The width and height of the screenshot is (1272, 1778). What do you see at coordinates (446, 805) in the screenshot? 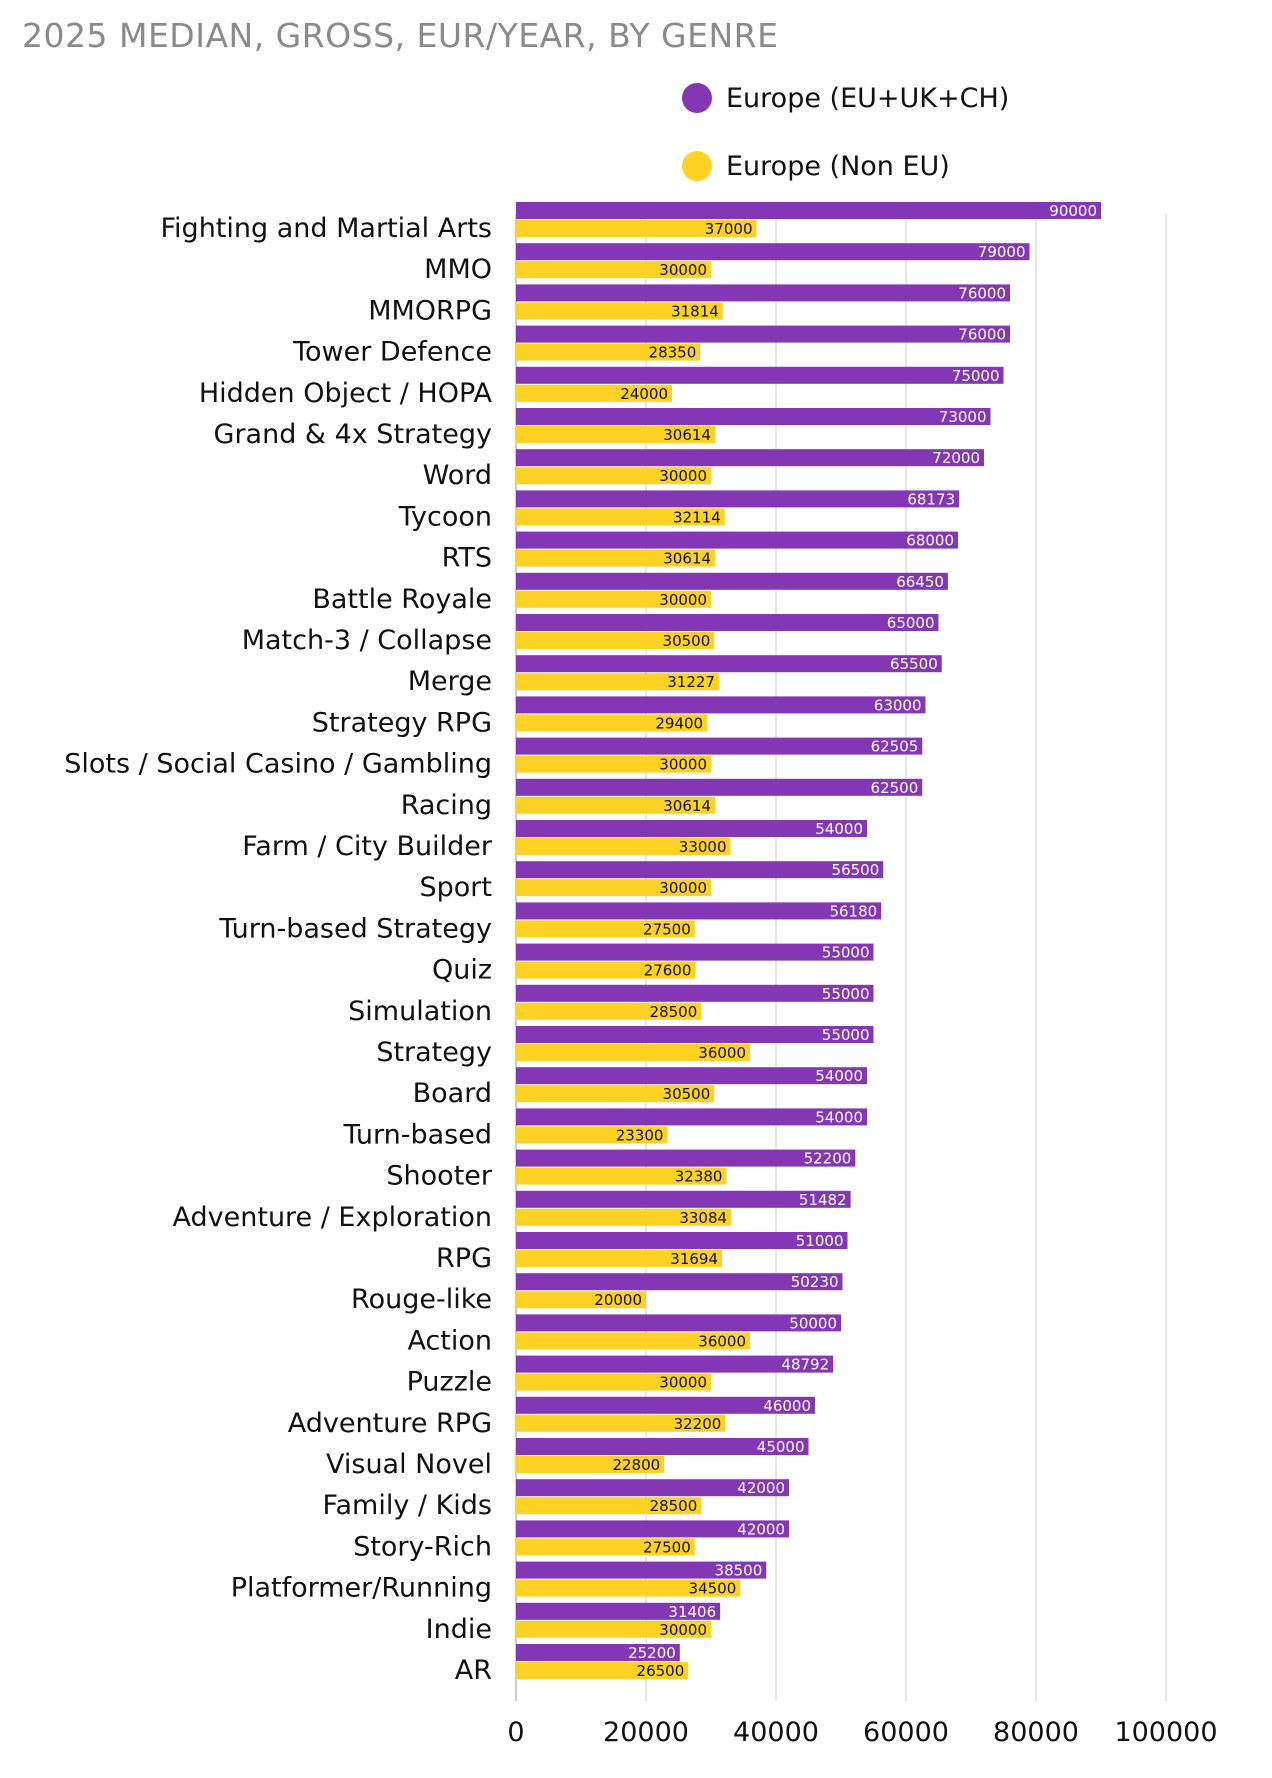
I see `category-label: Racing` at bounding box center [446, 805].